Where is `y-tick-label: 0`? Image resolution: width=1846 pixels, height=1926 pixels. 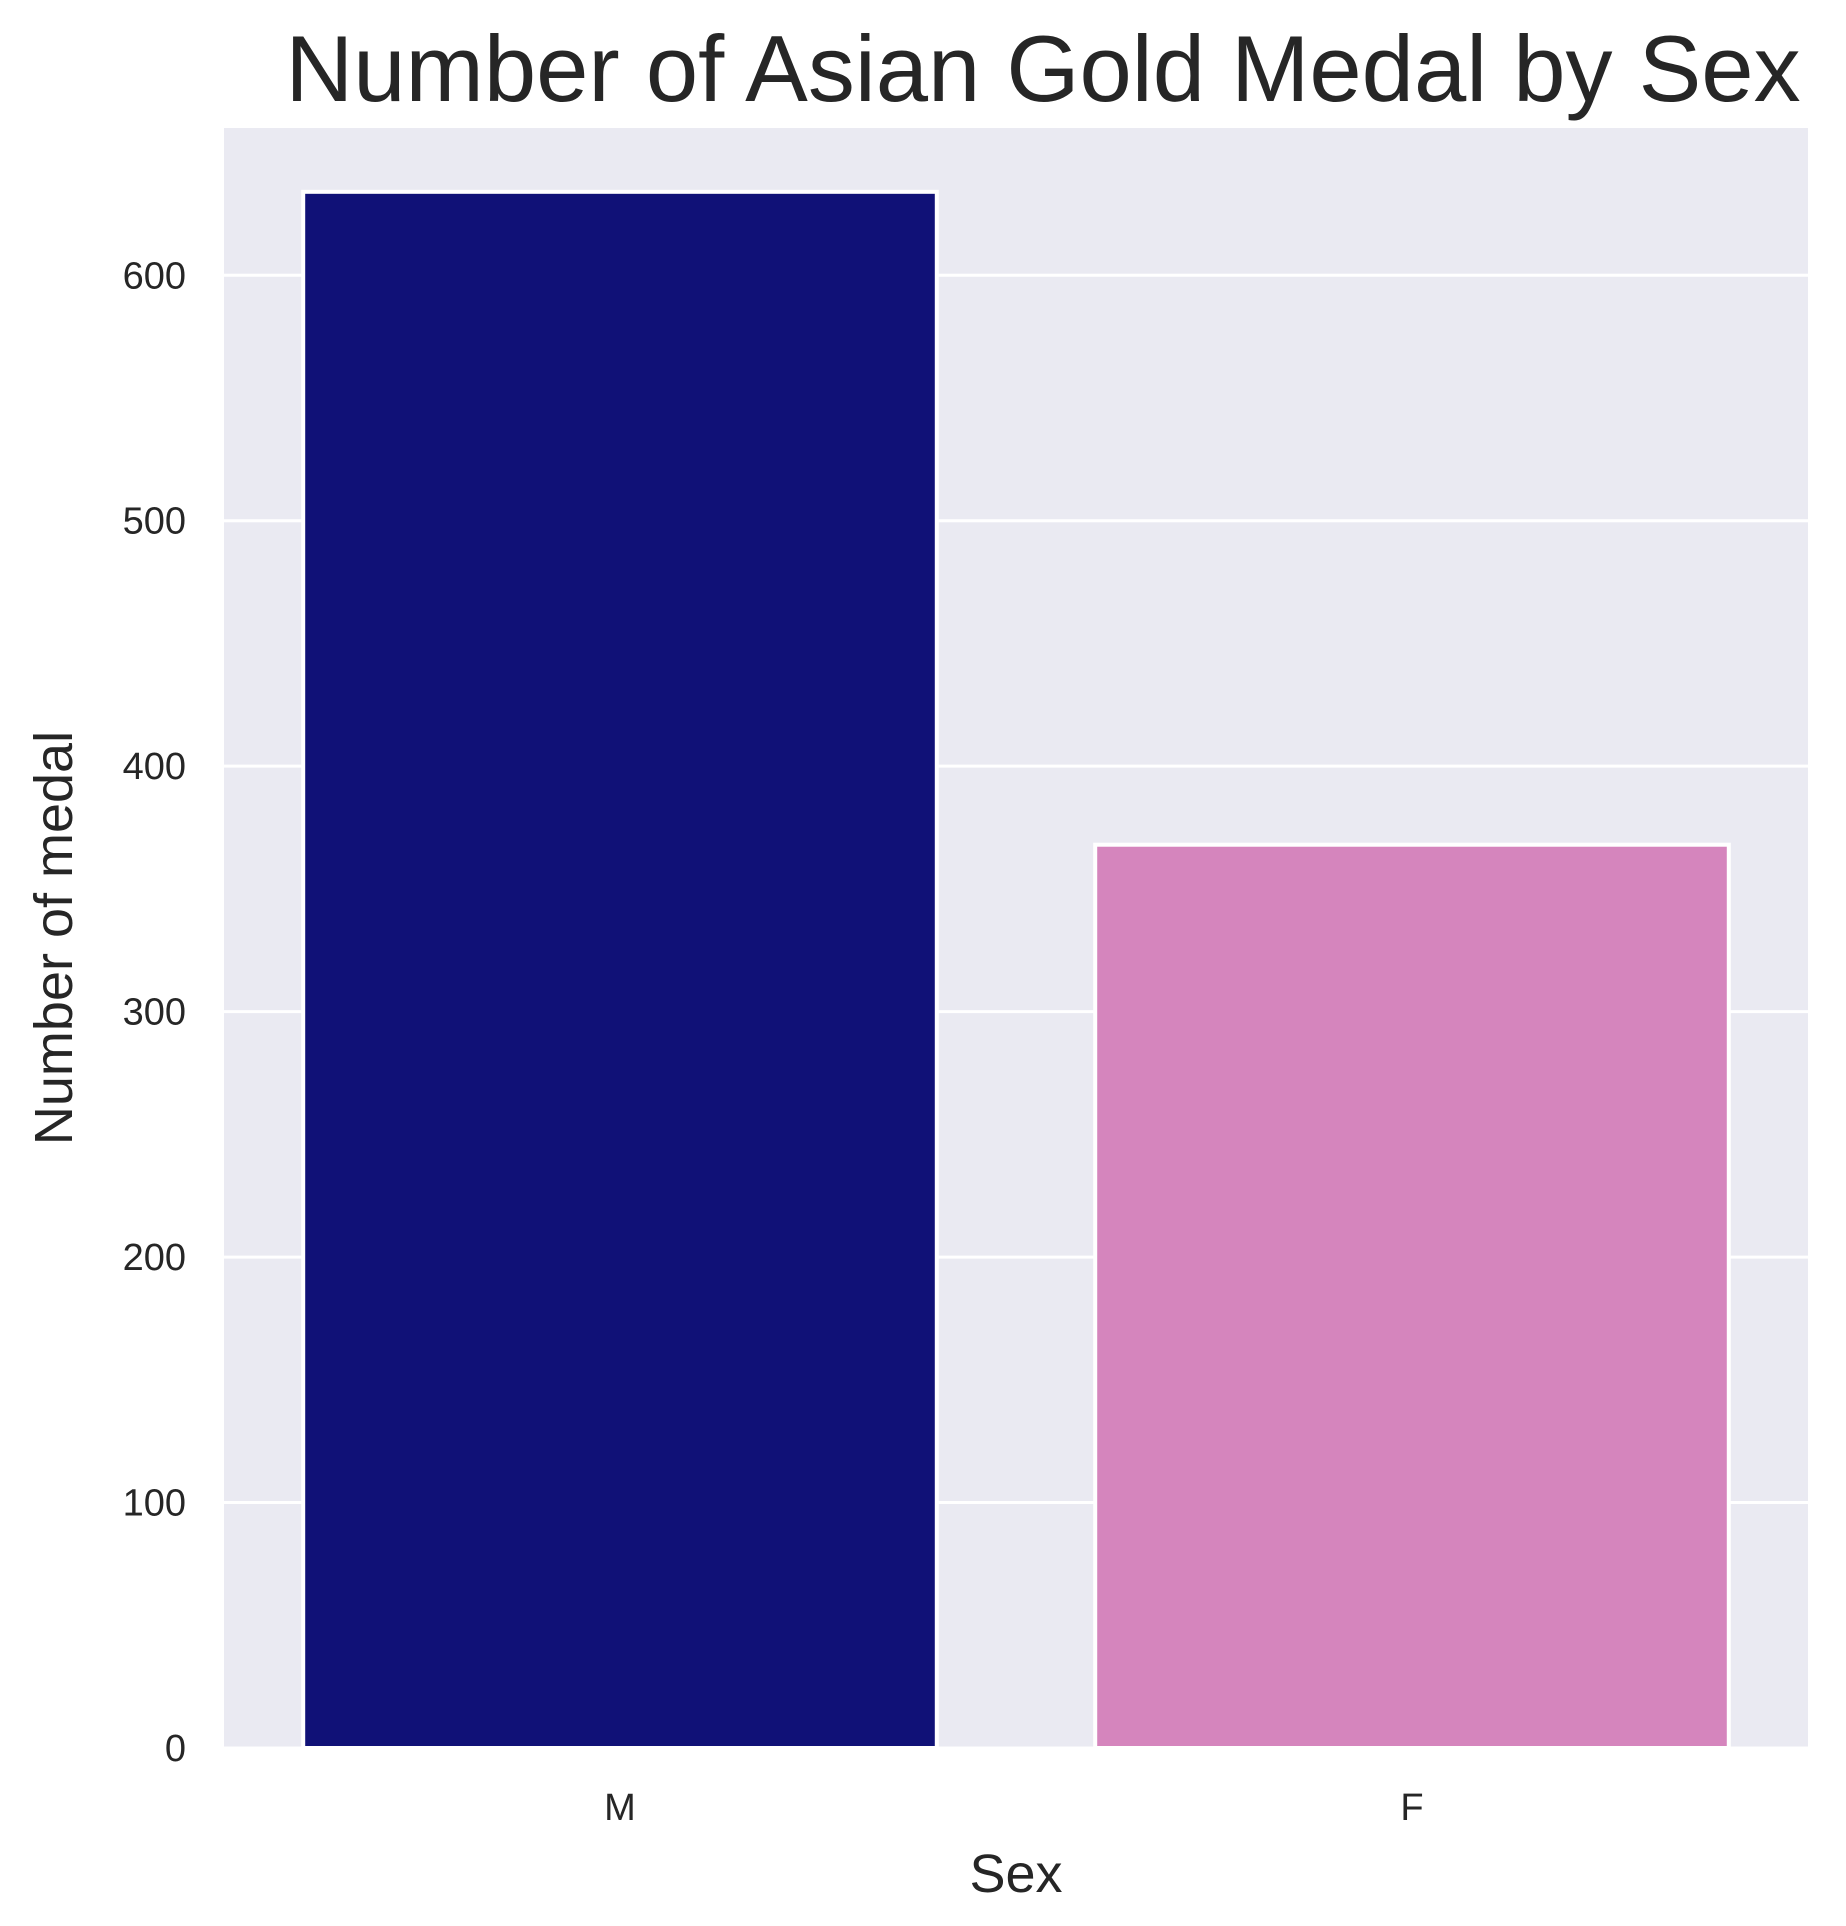
y-tick-label: 0 is located at coordinates (175, 1749).